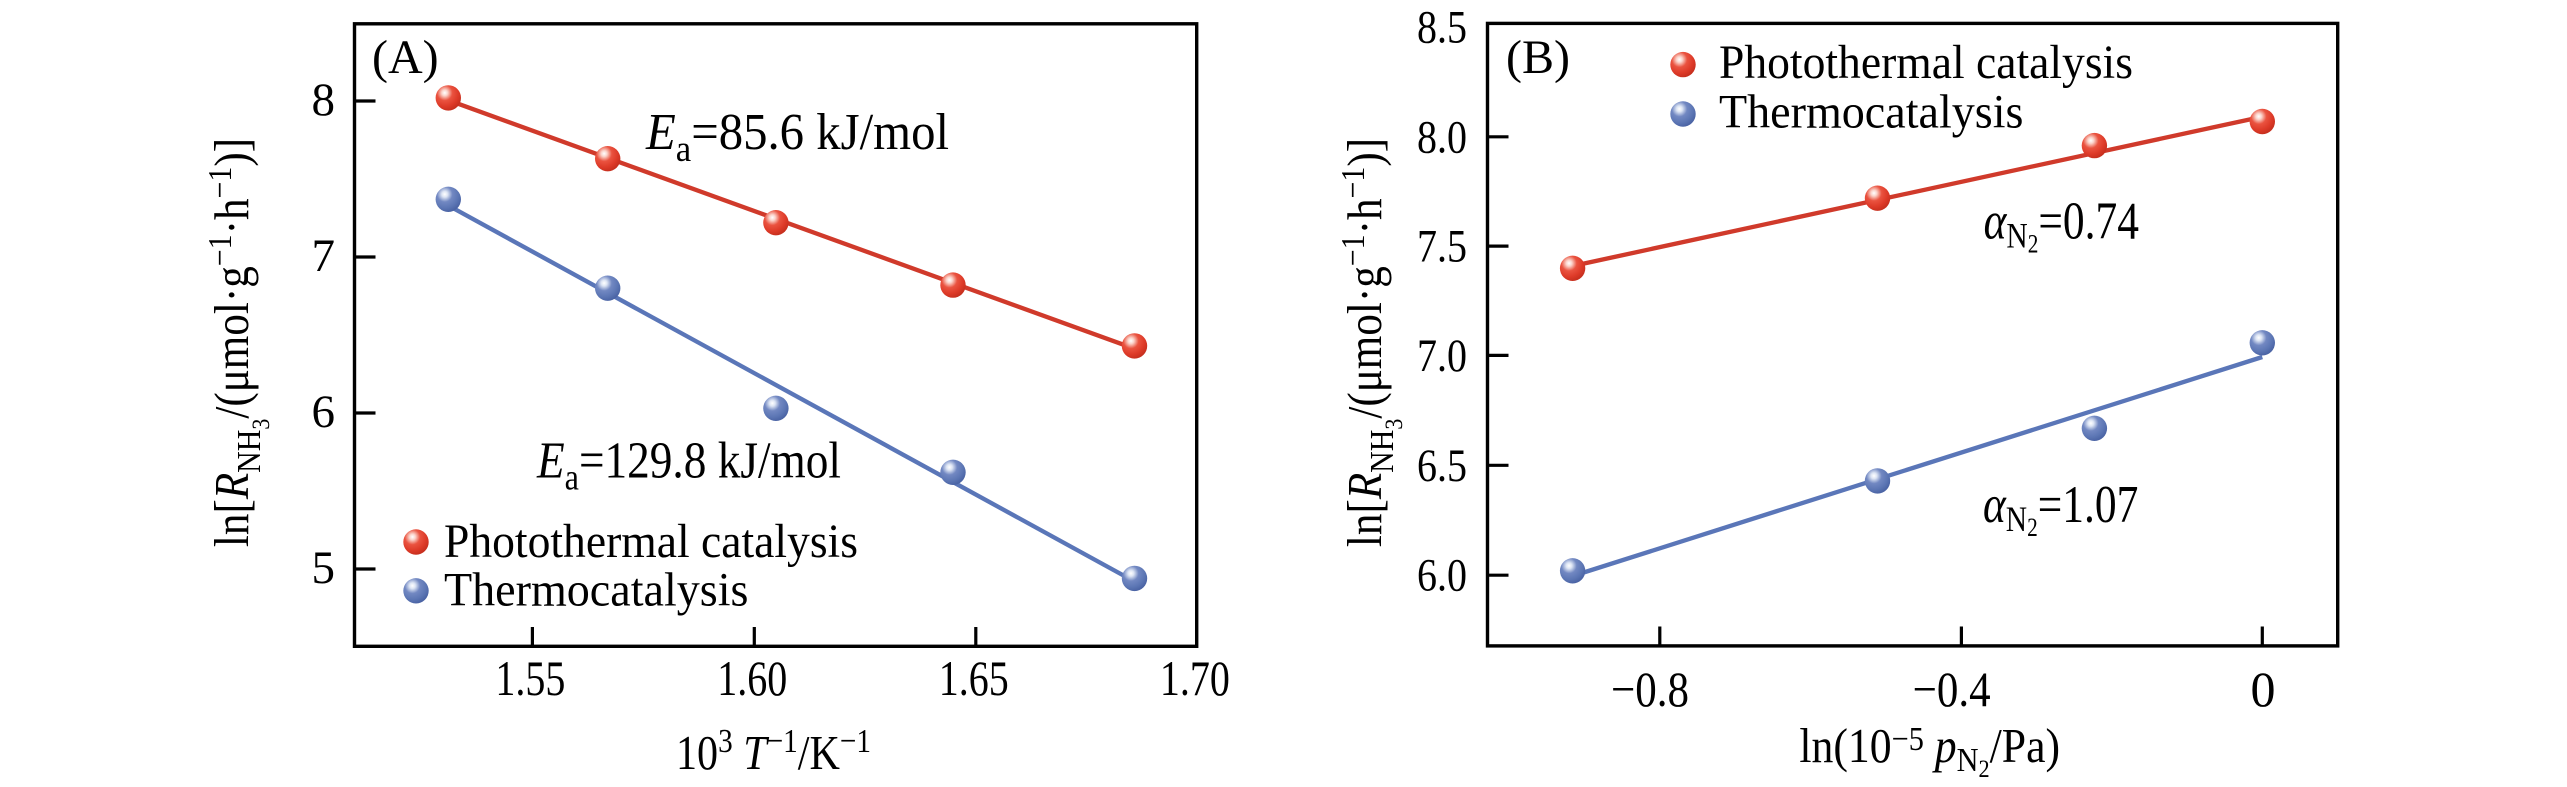 This screenshot has height=787, width=2567. Describe the element at coordinates (2263, 689) in the screenshot. I see `svg-text: 0` at that location.